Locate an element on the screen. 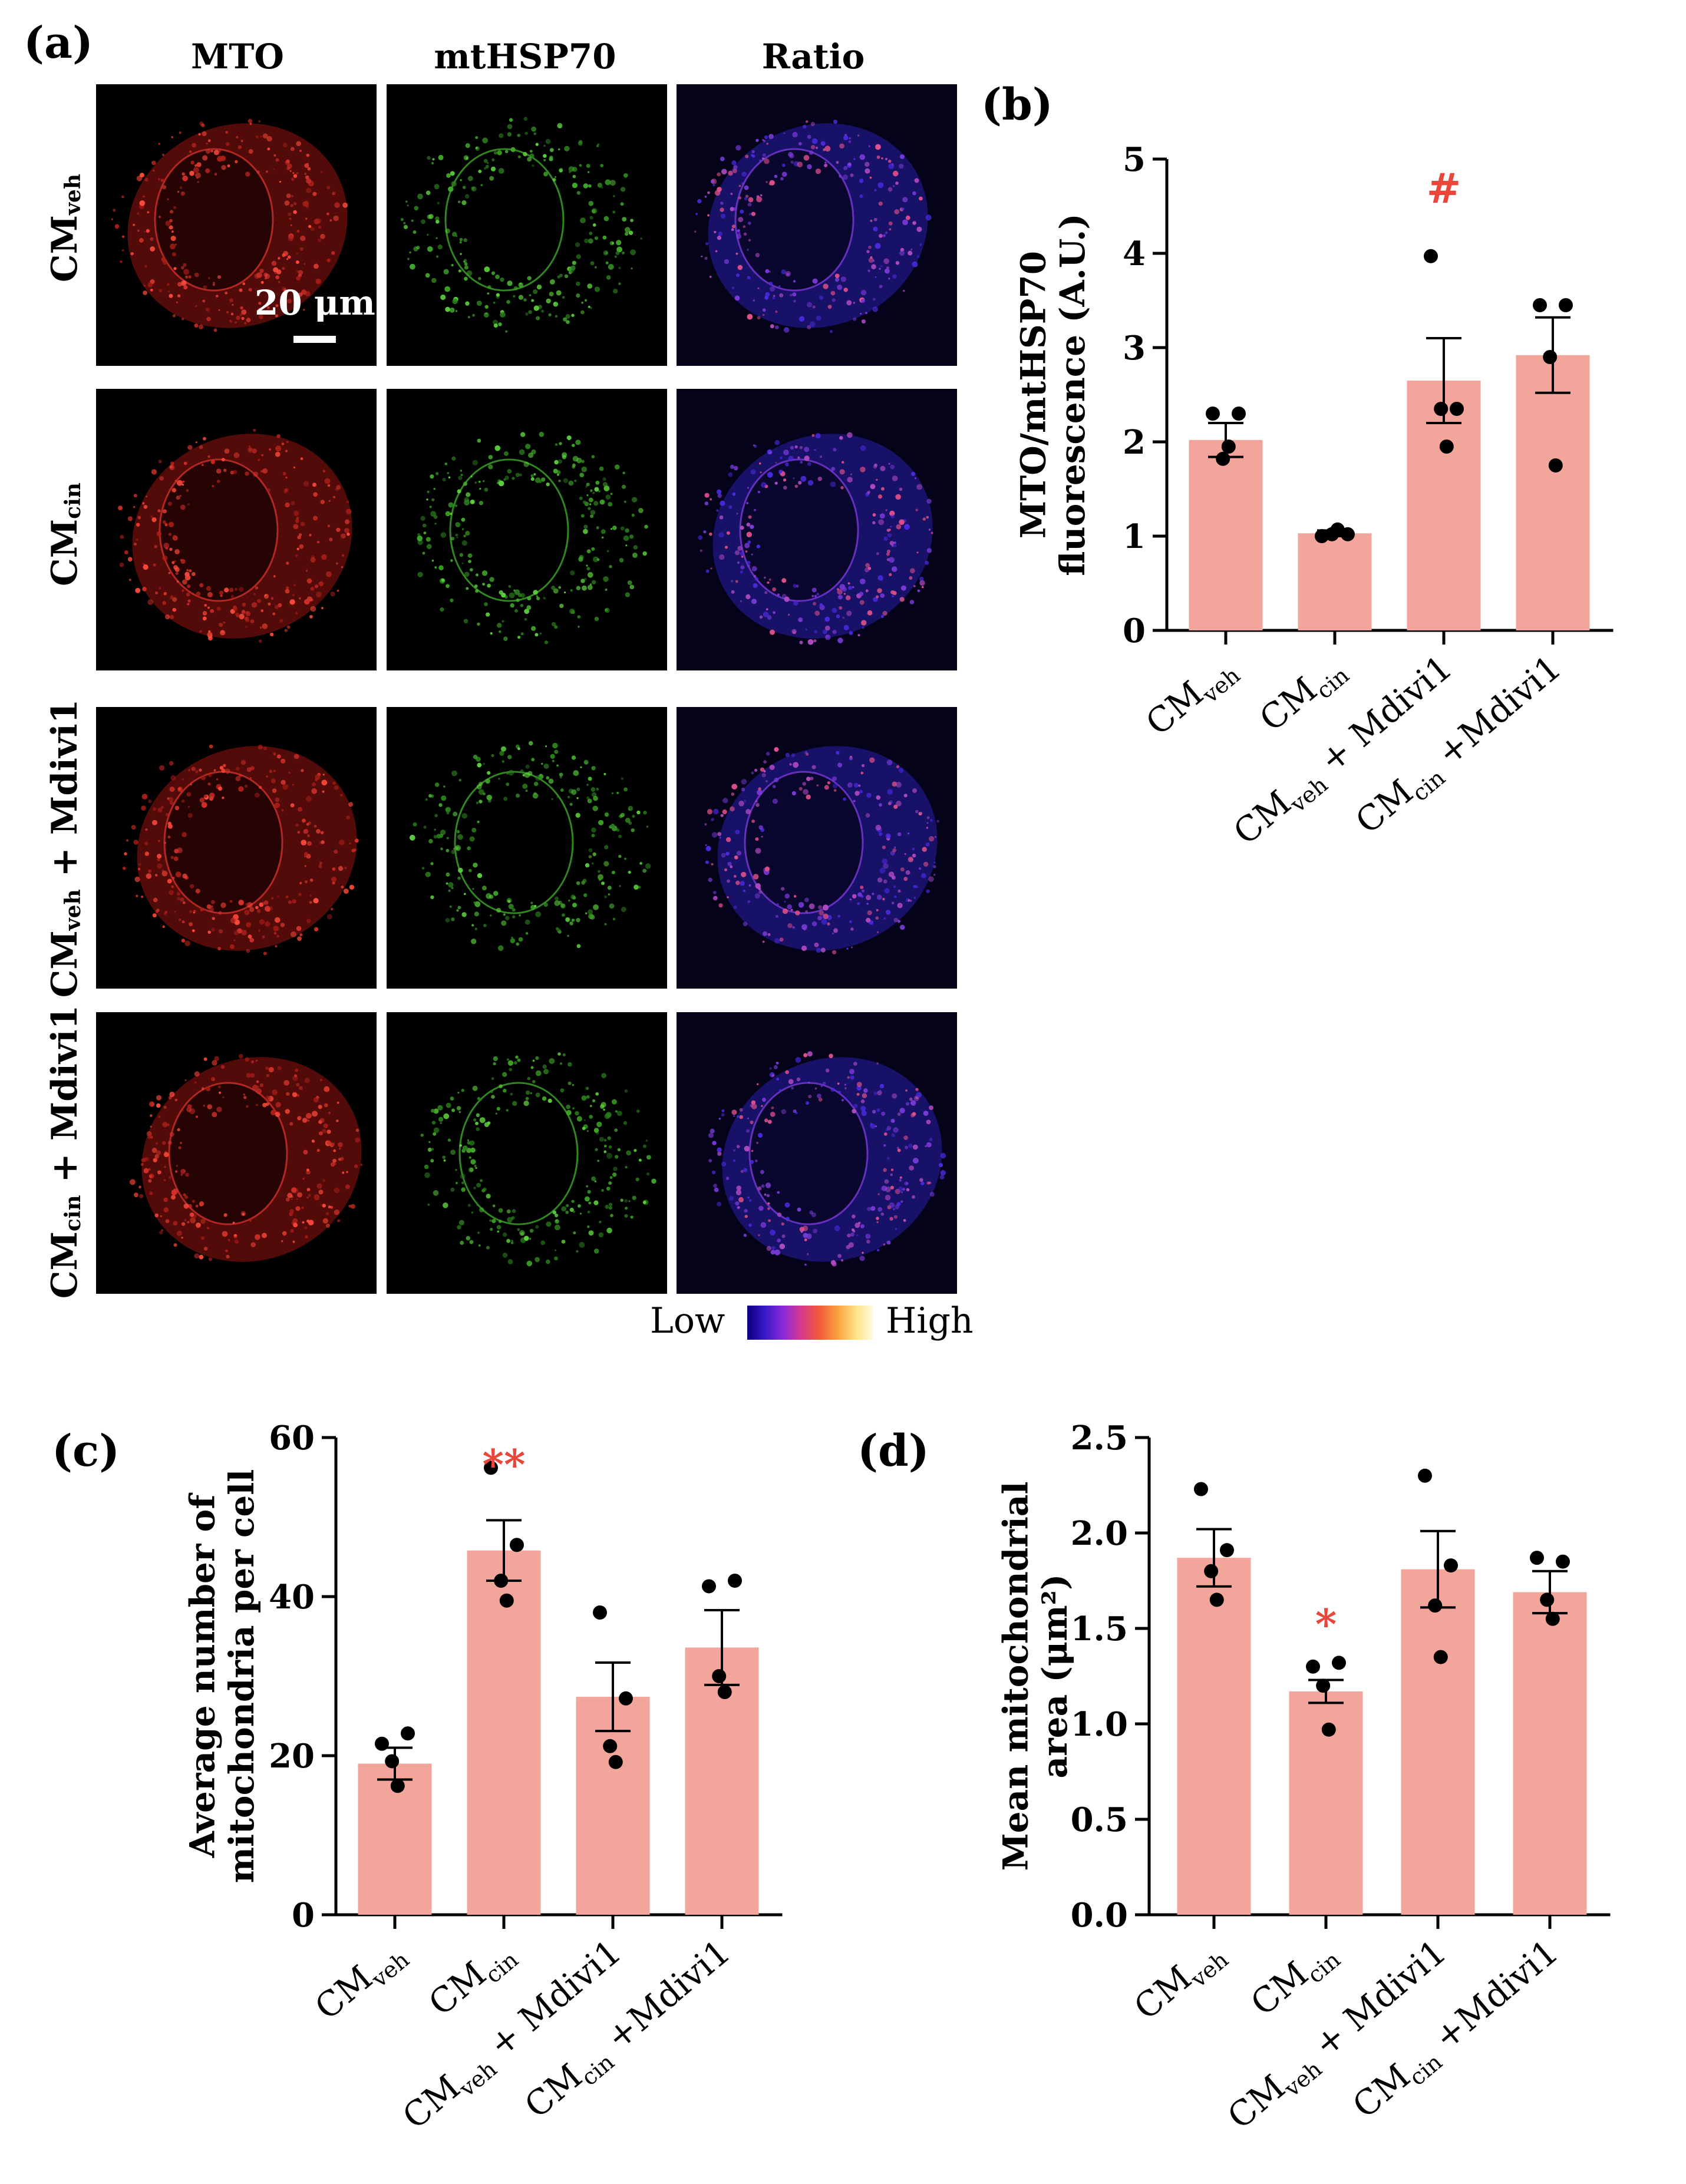 Image resolution: width=1686 pixels, height=2184 pixels. y-tick-label: 60 is located at coordinates (292, 1438).